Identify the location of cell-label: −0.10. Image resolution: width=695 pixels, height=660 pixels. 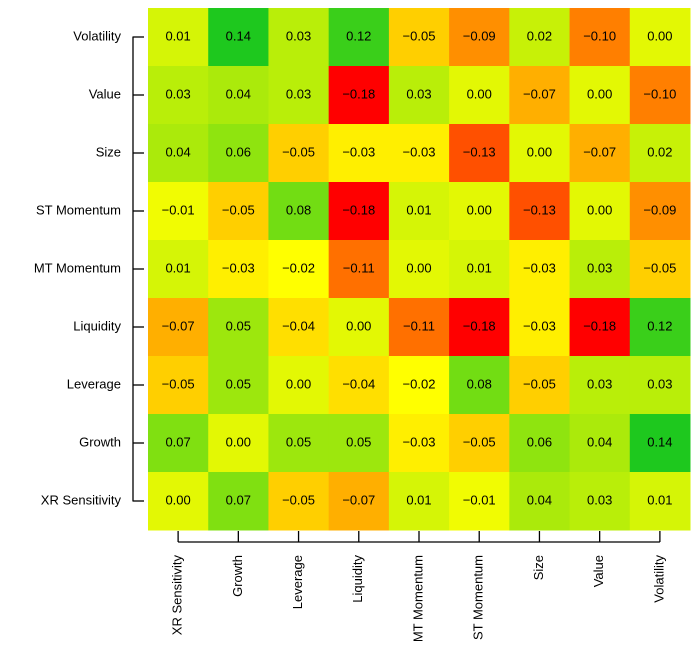
(659, 93).